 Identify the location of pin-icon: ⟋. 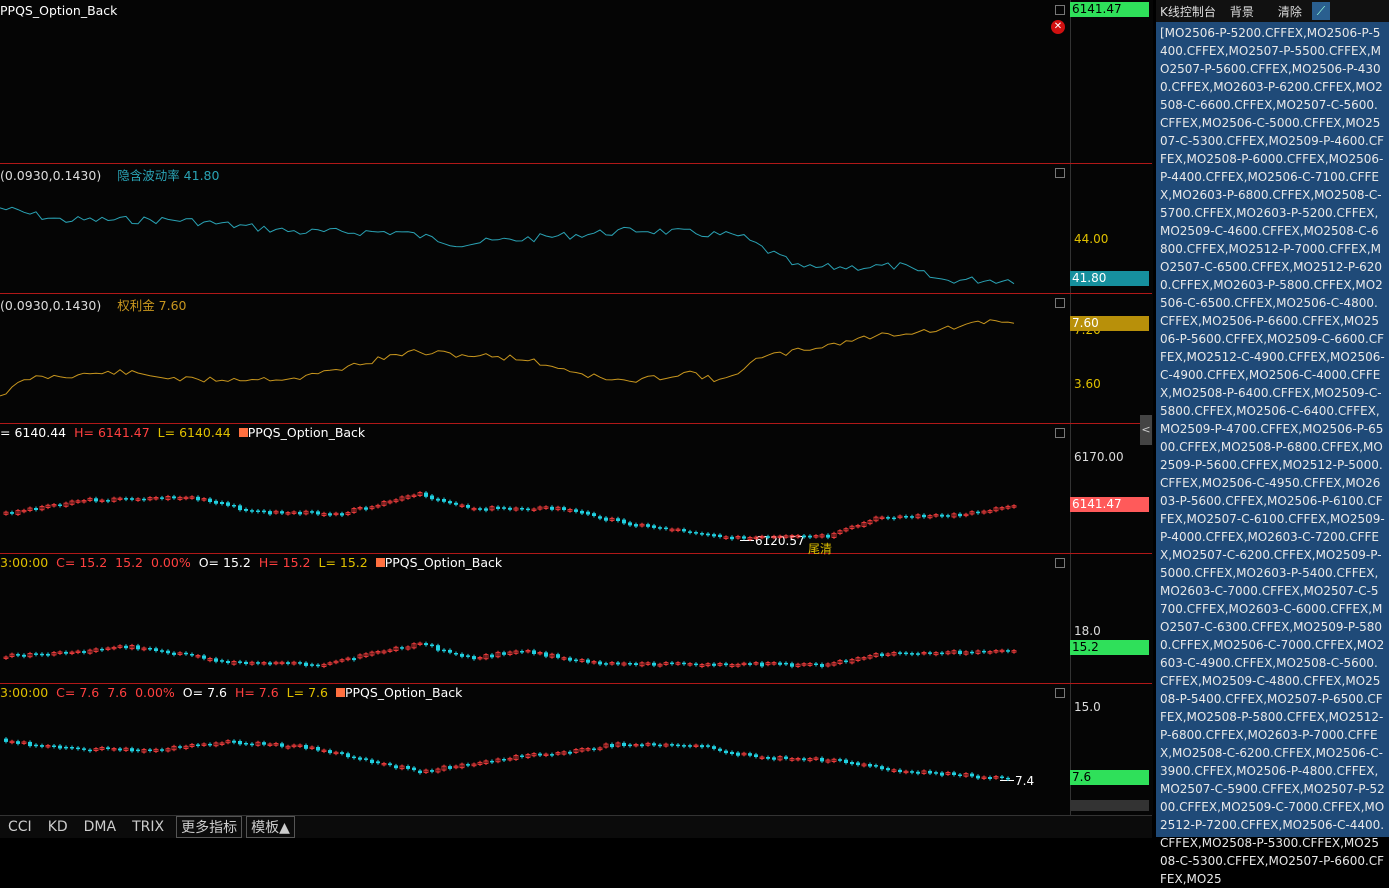
(1320, 11).